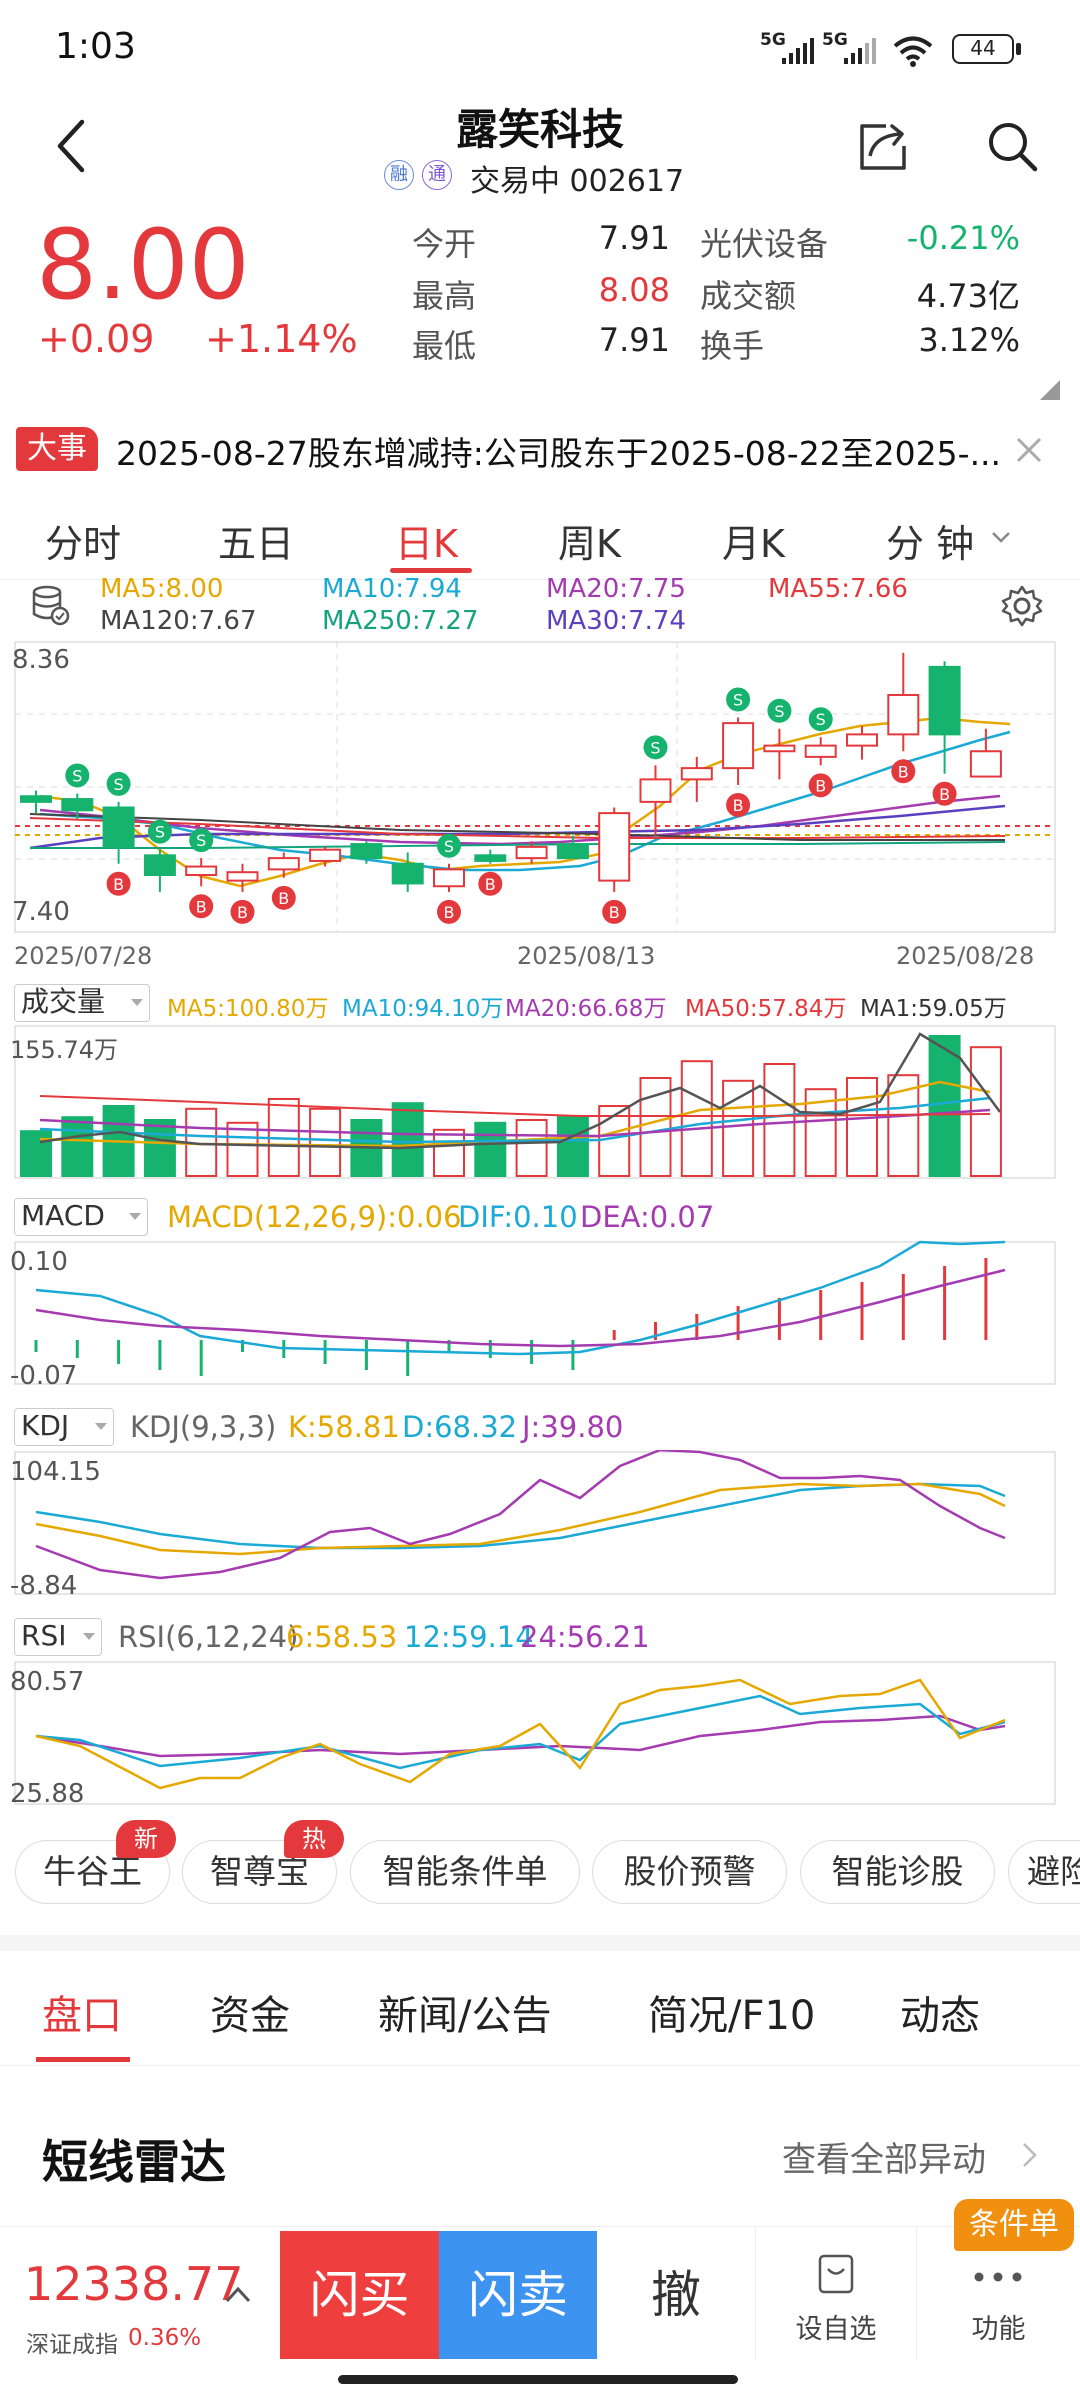 The width and height of the screenshot is (1080, 2400). What do you see at coordinates (444, 244) in the screenshot?
I see `open-label: 今开` at bounding box center [444, 244].